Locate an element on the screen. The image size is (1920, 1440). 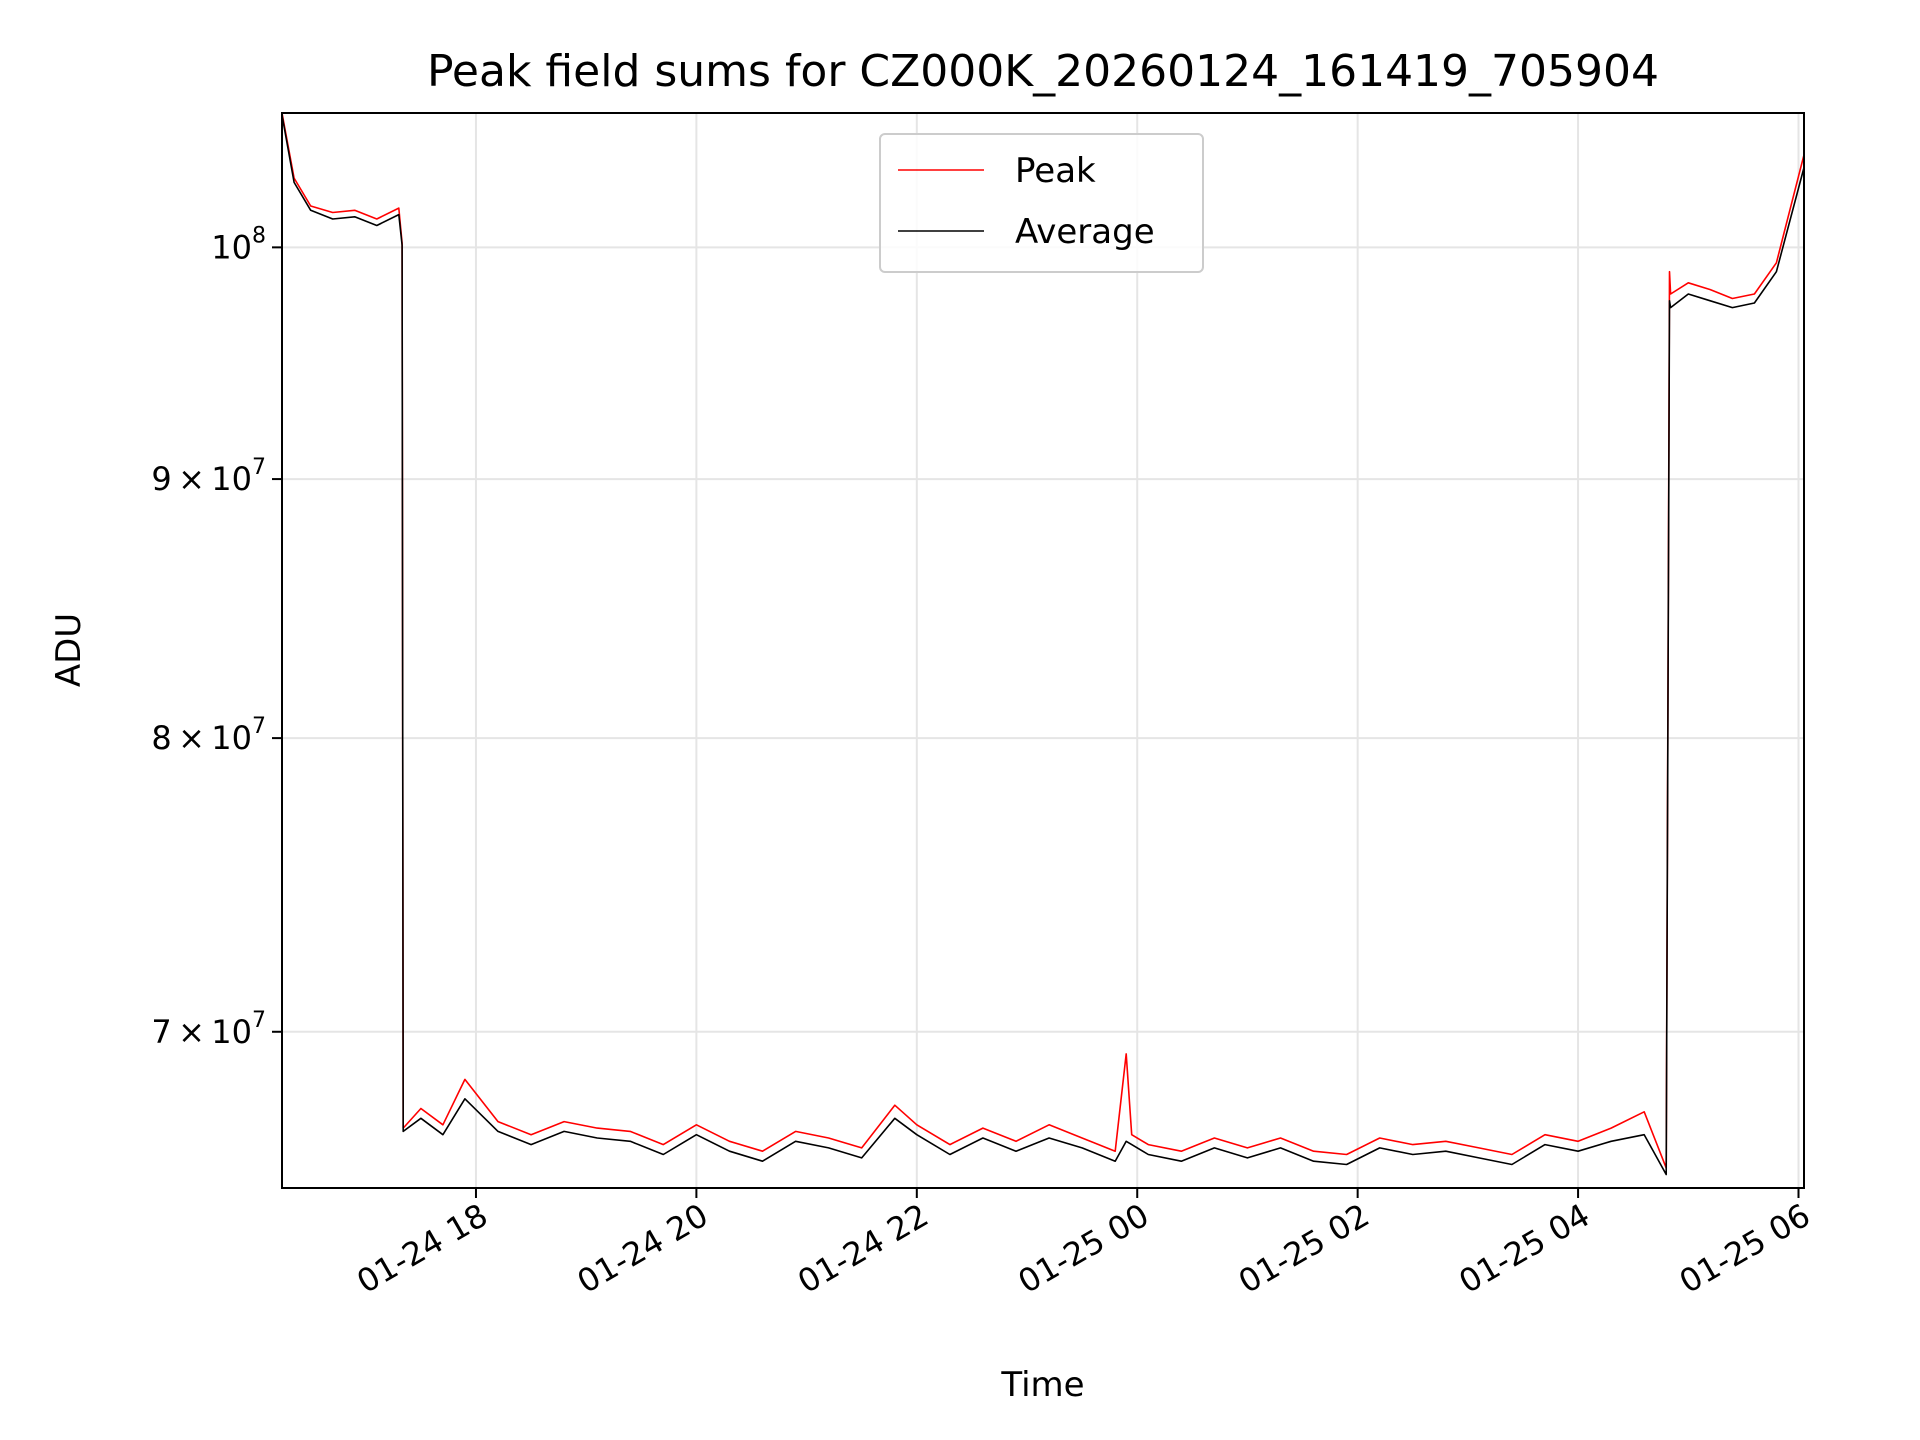
y-axis-label: ADU is located at coordinates (69, 650).